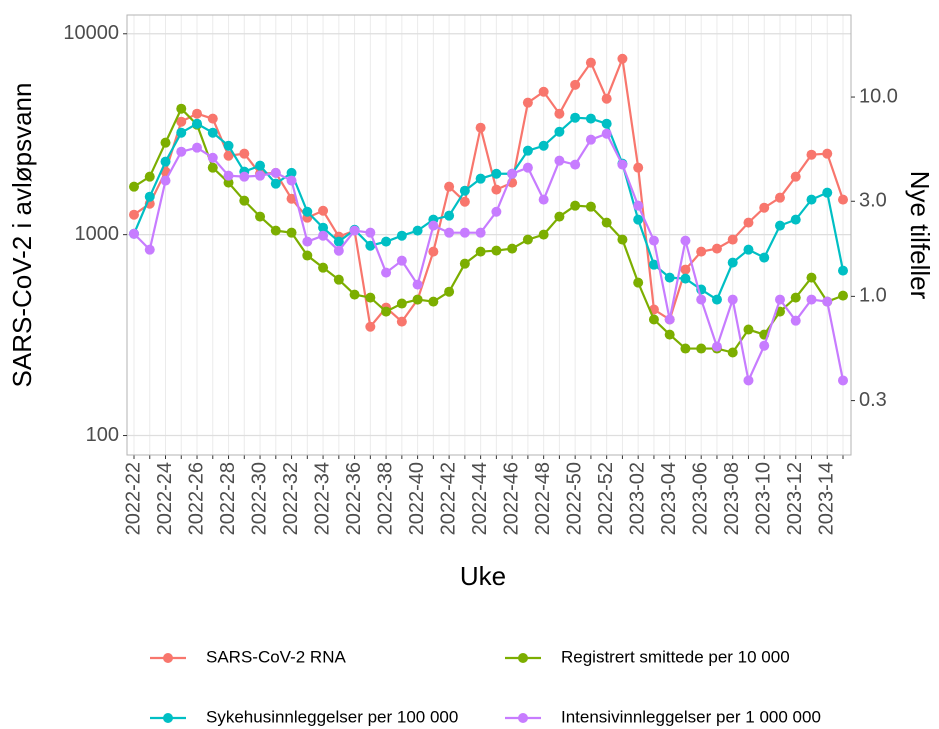 This screenshot has width=939, height=729. What do you see at coordinates (606, 498) in the screenshot?
I see `x-tick-label: 2022-52` at bounding box center [606, 498].